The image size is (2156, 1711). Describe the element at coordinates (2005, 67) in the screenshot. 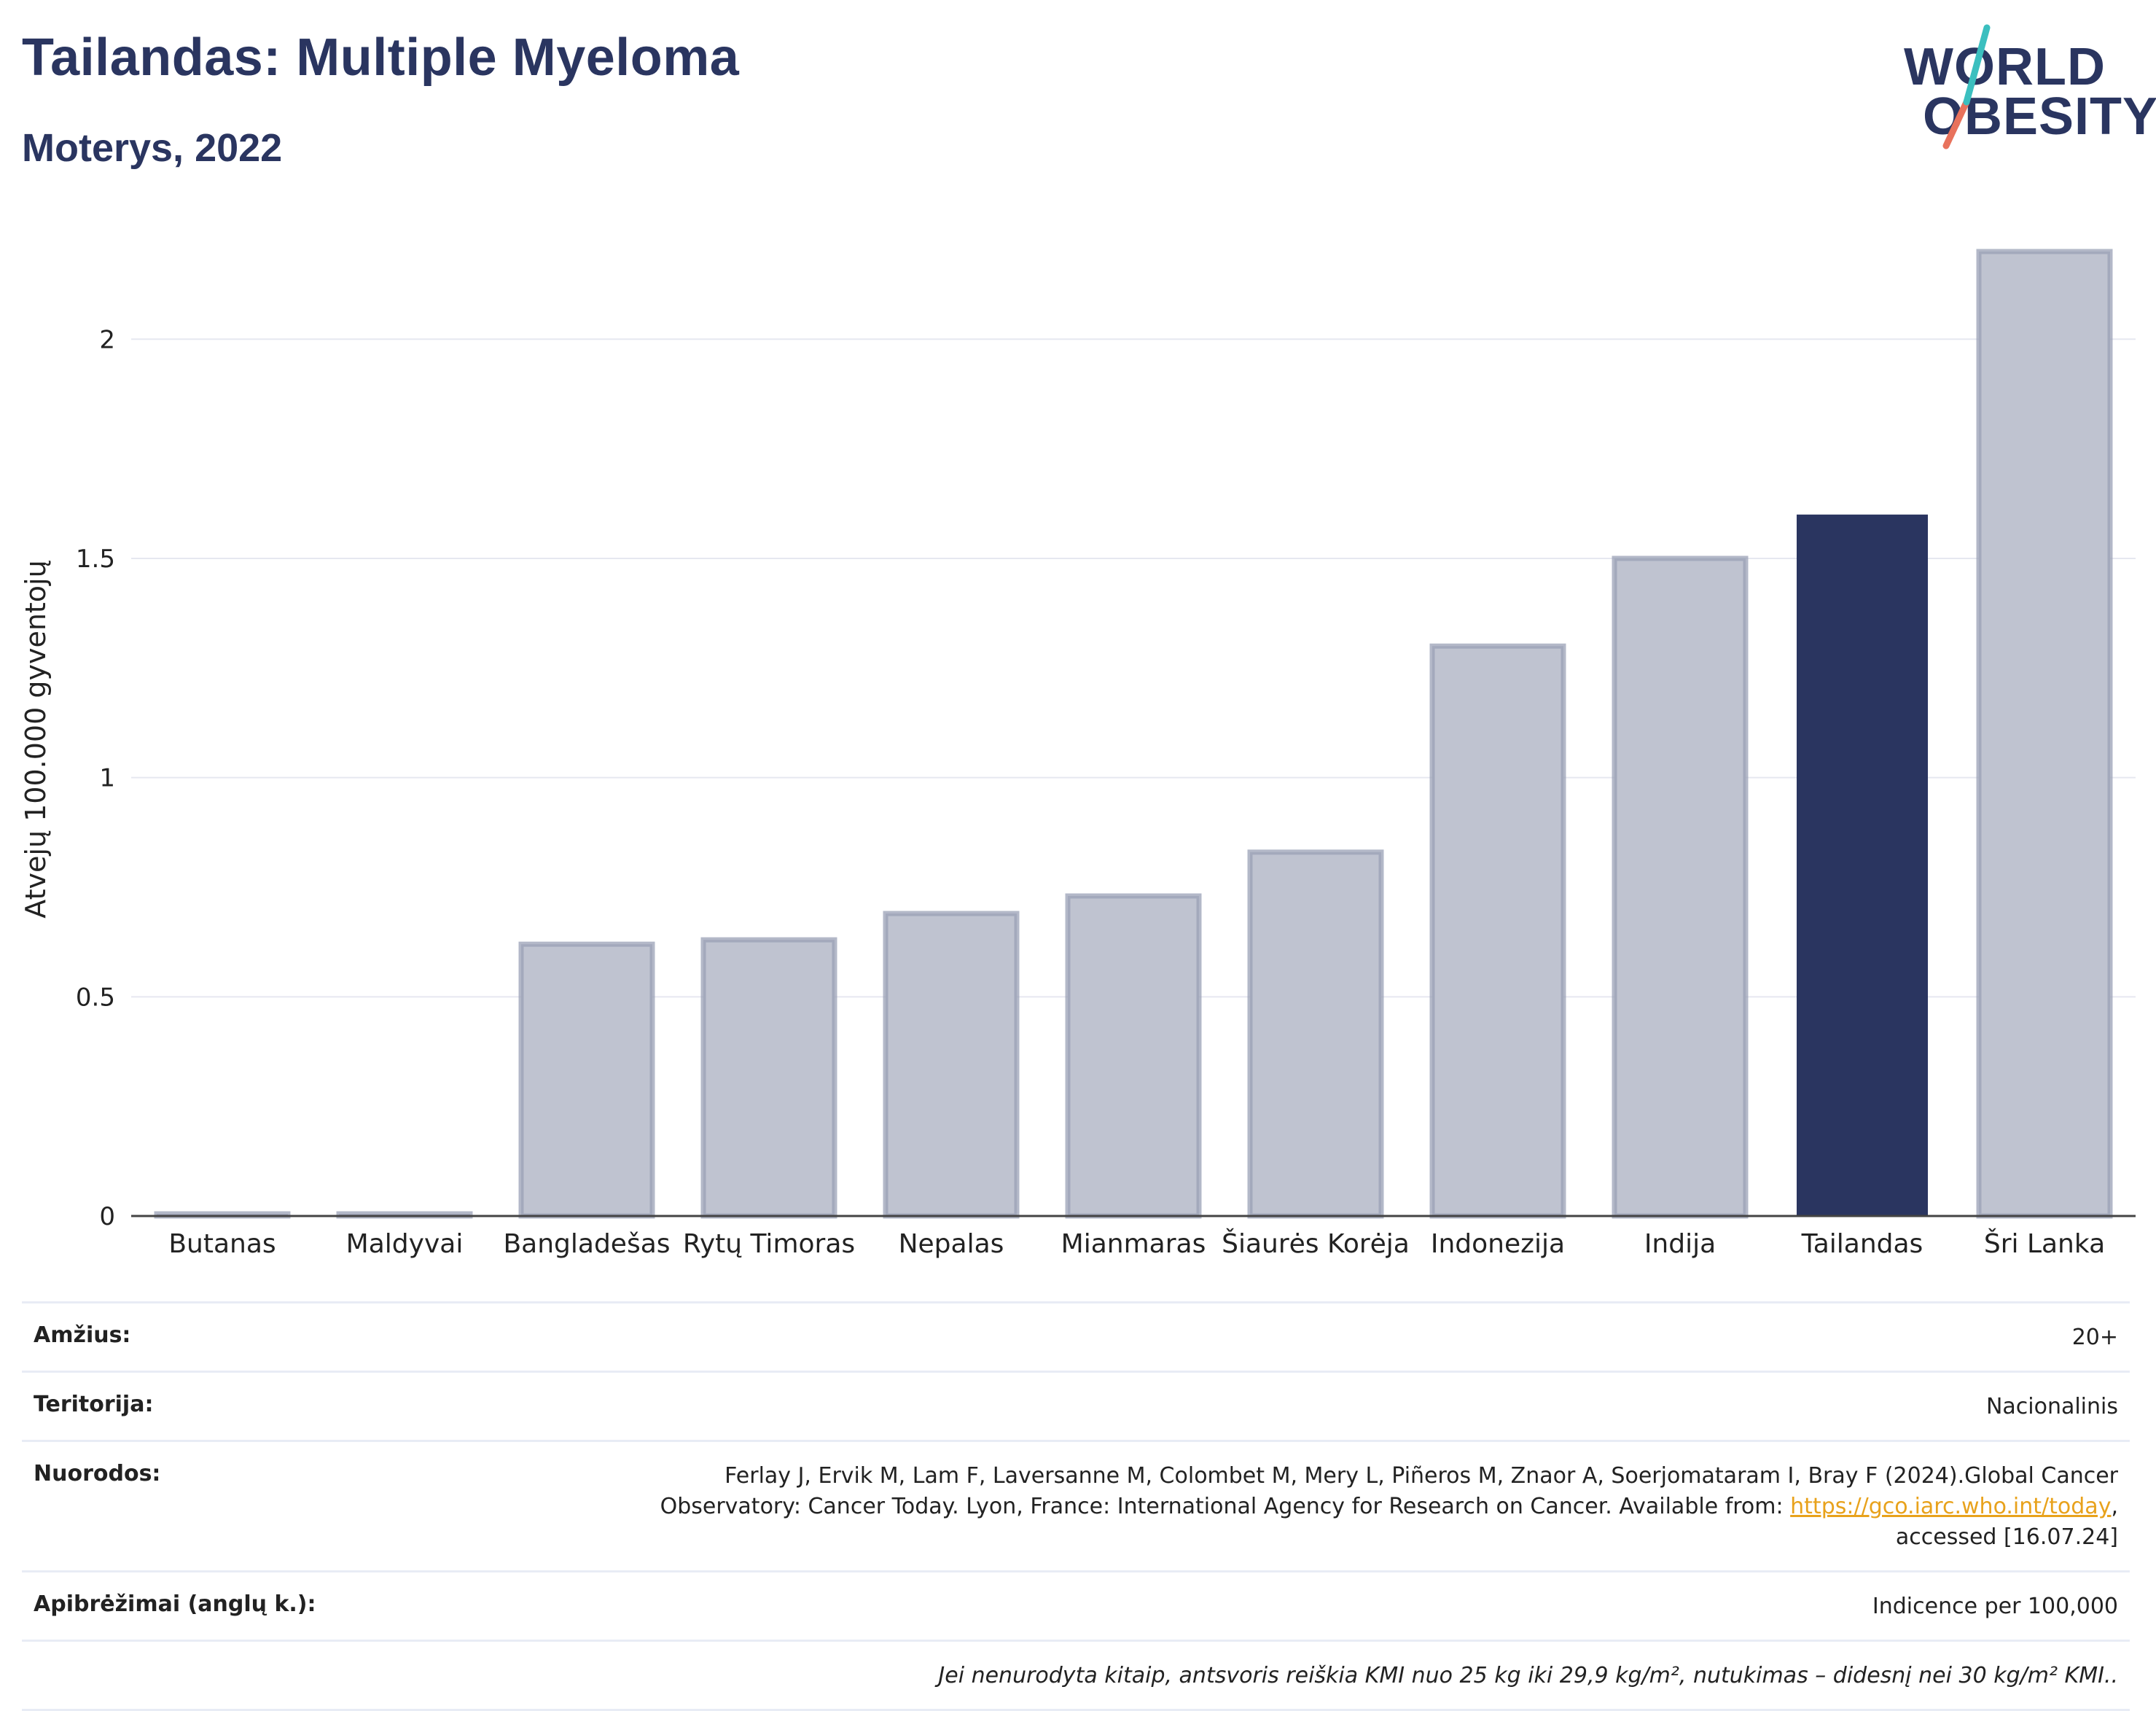

I see `logo-line-1: WORLD` at that location.